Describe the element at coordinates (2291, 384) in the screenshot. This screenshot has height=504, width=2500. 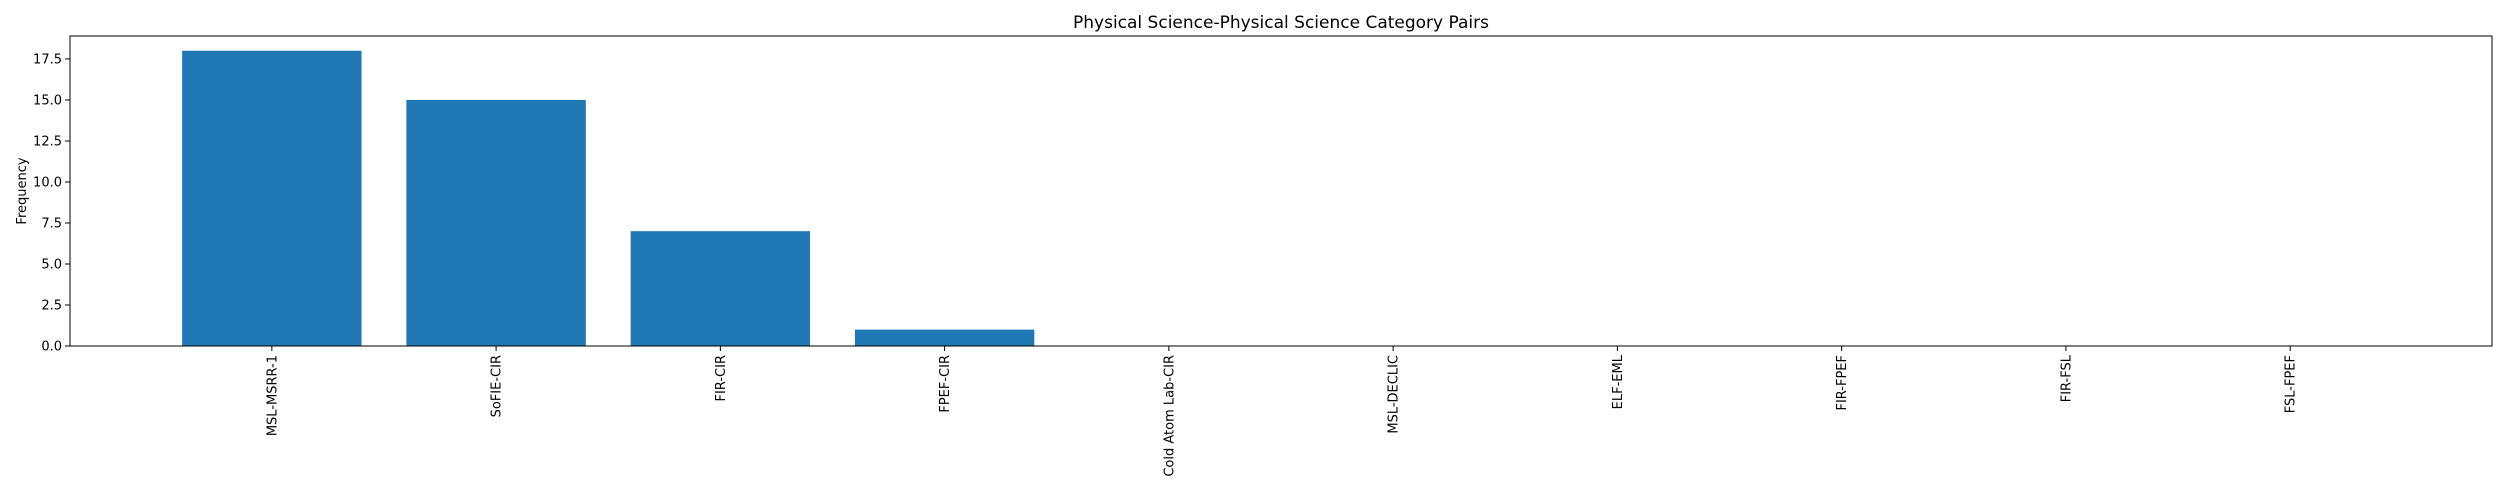
I see `x-tick-label: FSL-FPEF` at that location.